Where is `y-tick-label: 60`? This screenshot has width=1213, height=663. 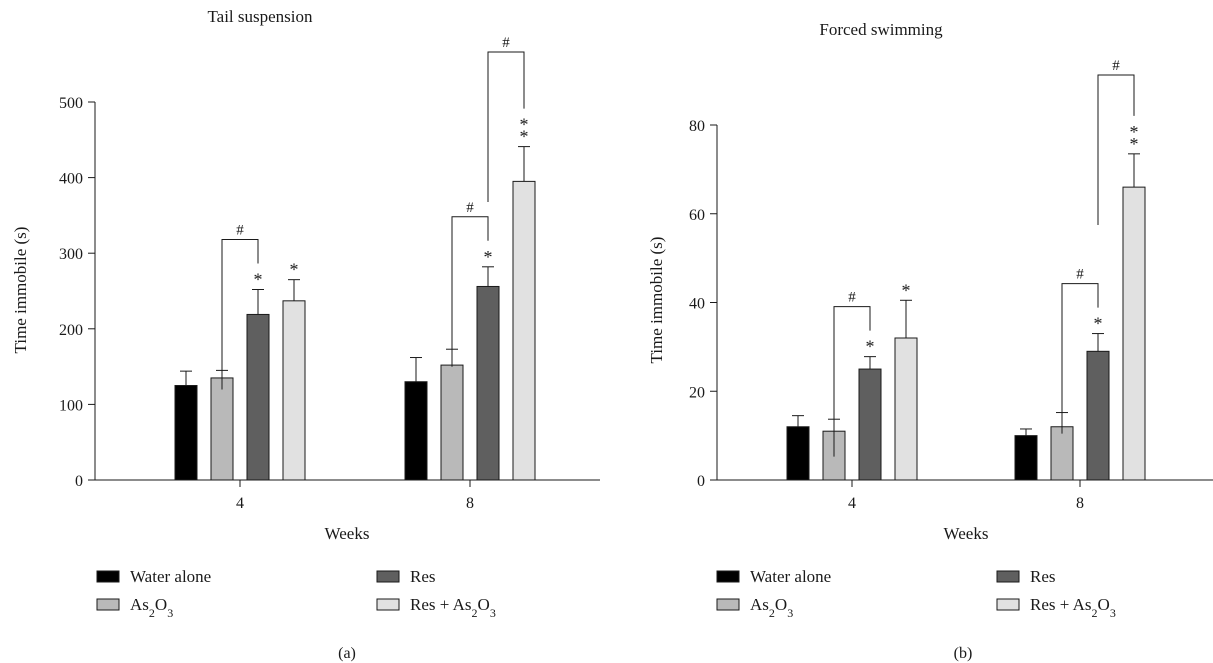
y-tick-label: 60 is located at coordinates (697, 215).